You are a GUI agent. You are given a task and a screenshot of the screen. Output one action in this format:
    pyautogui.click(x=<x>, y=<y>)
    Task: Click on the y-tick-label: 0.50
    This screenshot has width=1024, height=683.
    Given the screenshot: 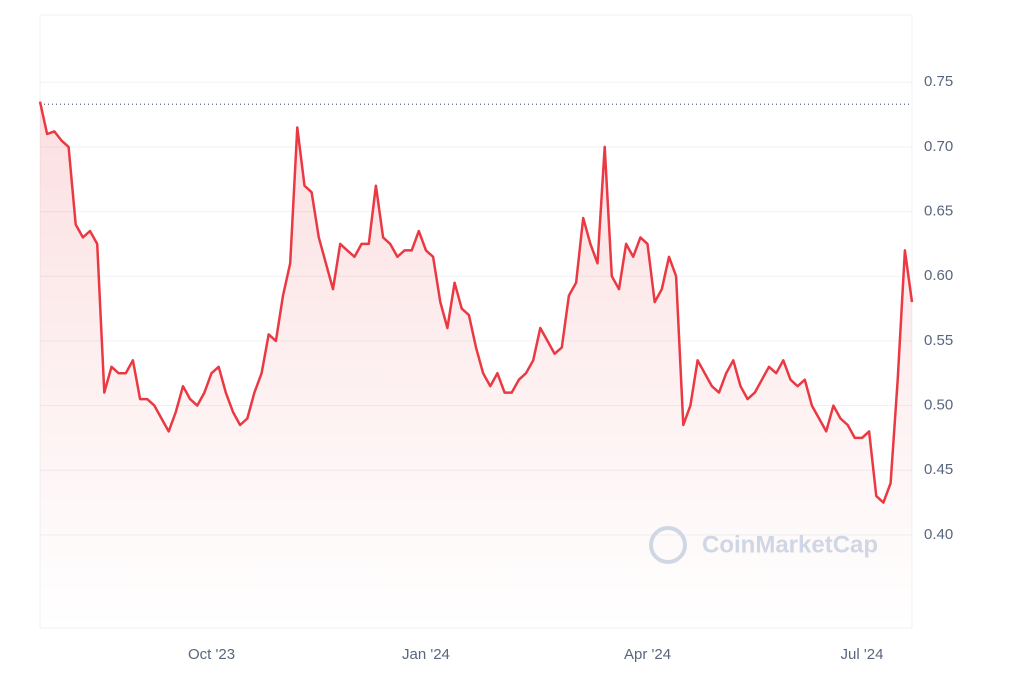 What is the action you would take?
    pyautogui.click(x=938, y=405)
    